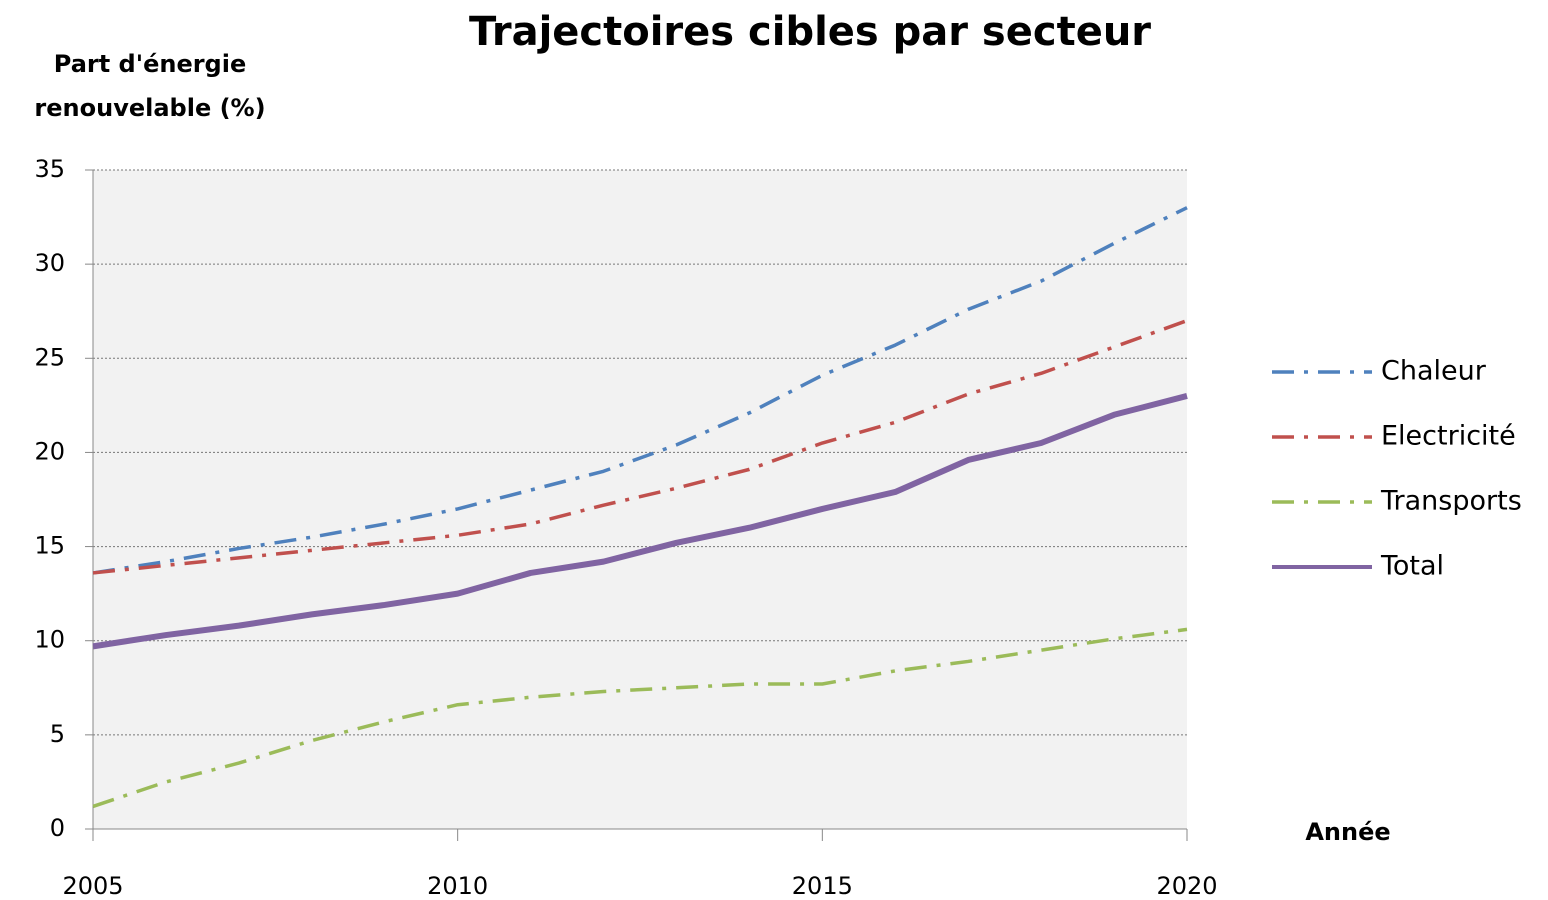 The width and height of the screenshot is (1548, 900). What do you see at coordinates (57, 734) in the screenshot?
I see `y-tick-label: 5` at bounding box center [57, 734].